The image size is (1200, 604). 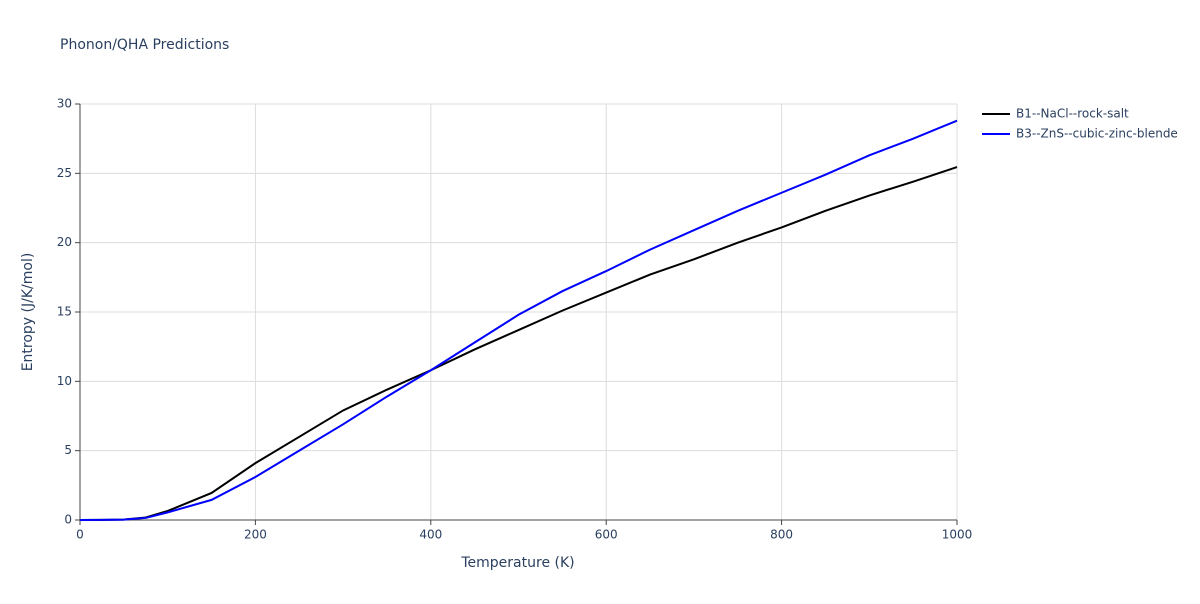 What do you see at coordinates (68, 520) in the screenshot?
I see `y-tick-label: 0` at bounding box center [68, 520].